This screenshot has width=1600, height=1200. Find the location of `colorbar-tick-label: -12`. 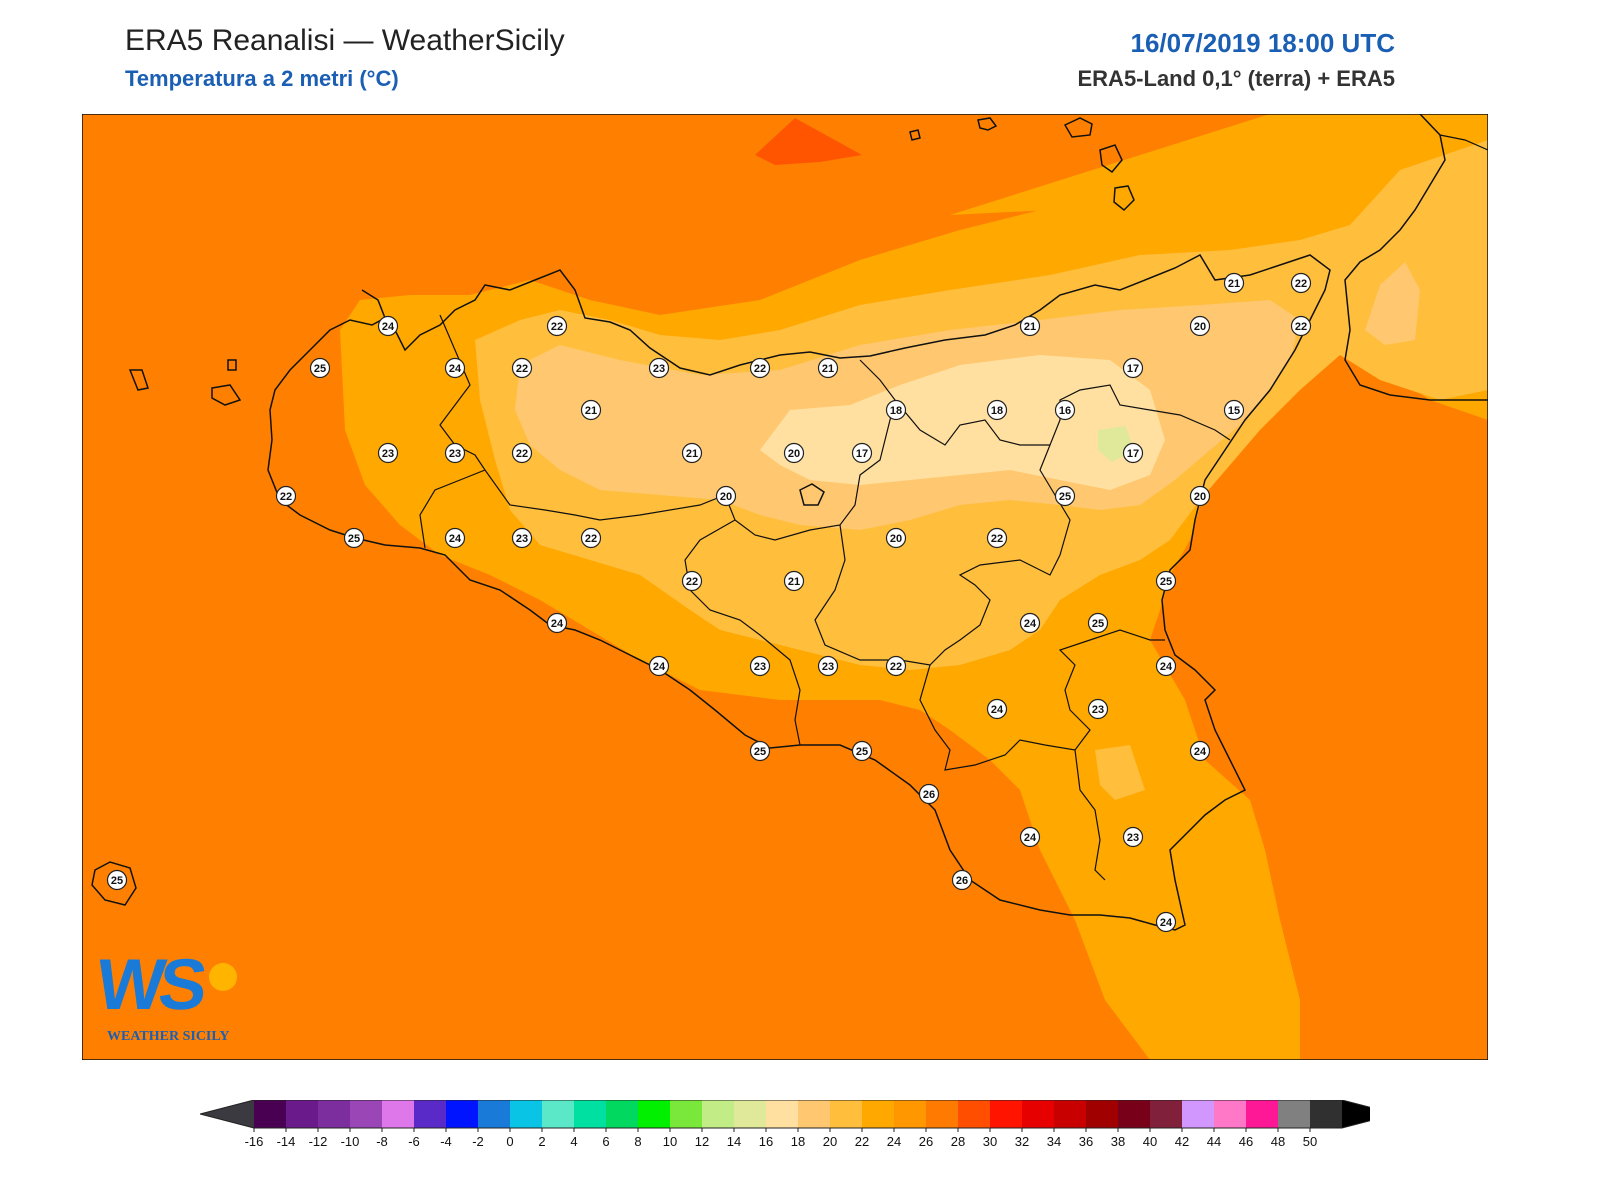

colorbar-tick-label: -12 is located at coordinates (318, 1141).